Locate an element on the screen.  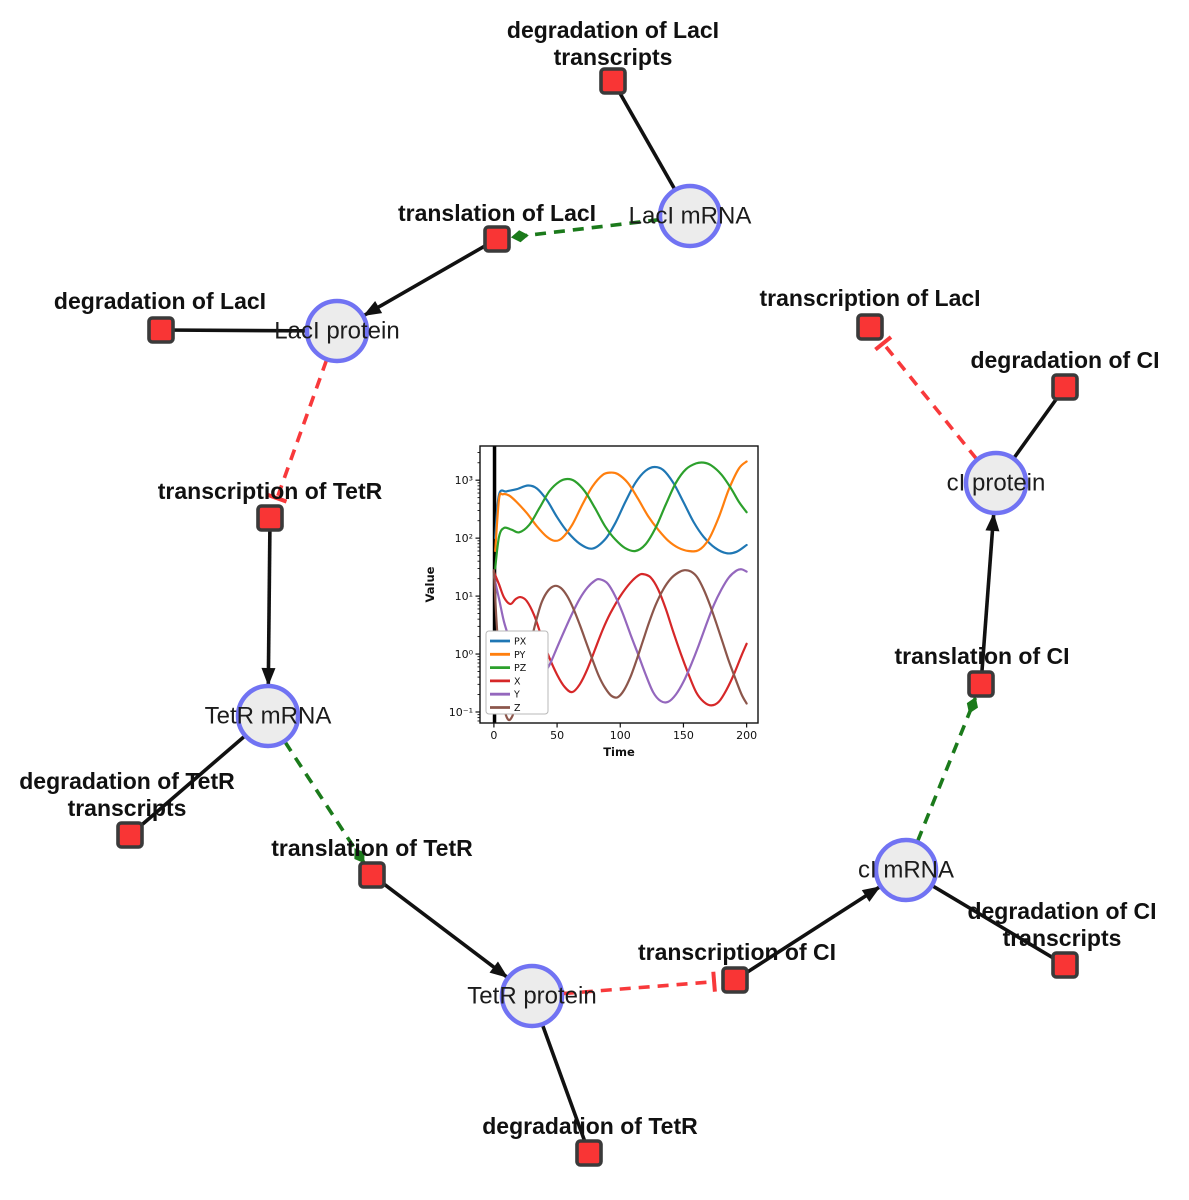
x-tick-200: 200 is located at coordinates (746, 735).